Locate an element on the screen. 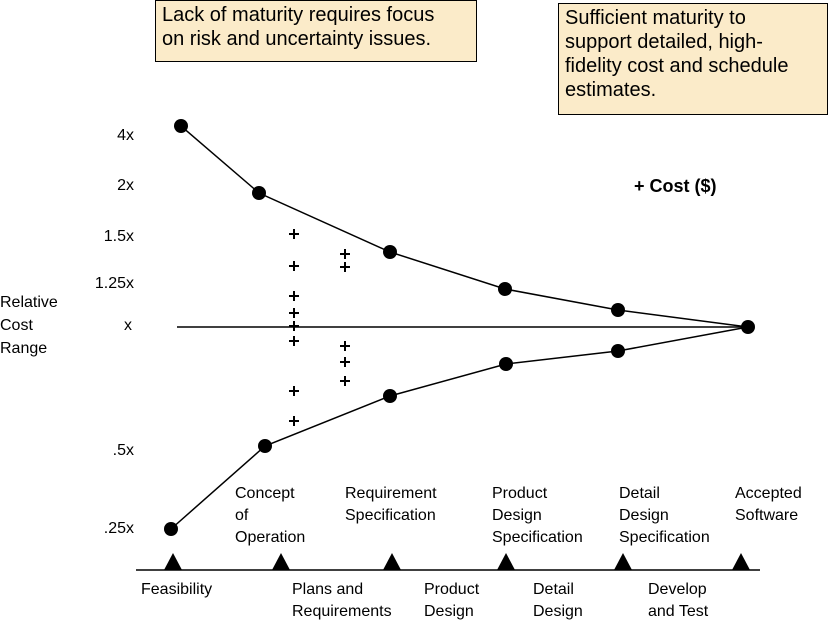 The image size is (830, 625). phase-plans-and-requirements: Plans and Requirements is located at coordinates (342, 600).